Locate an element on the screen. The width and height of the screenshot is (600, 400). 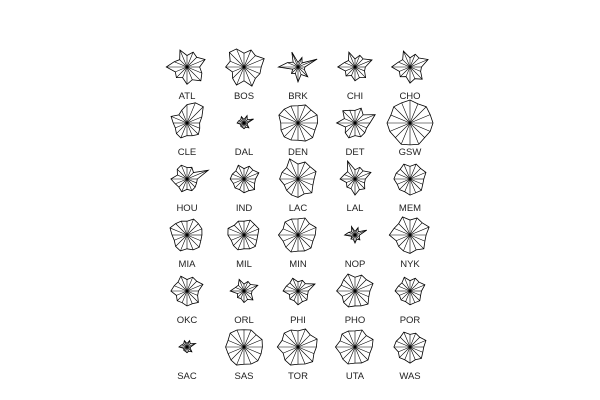
team-label-tor: TOR is located at coordinates (298, 376).